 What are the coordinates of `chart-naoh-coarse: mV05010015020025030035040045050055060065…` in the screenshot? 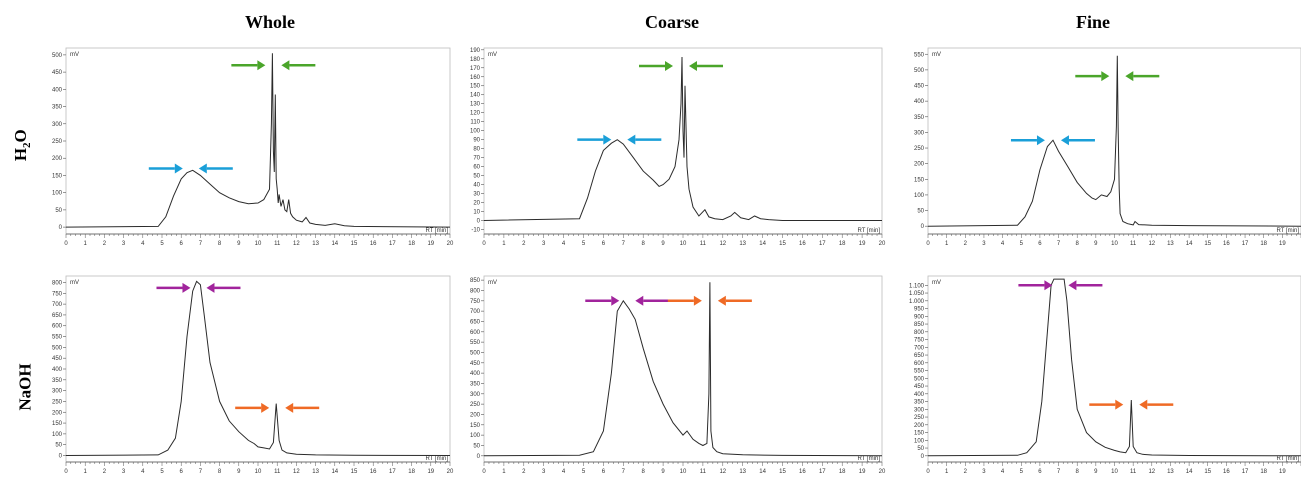 It's located at (678, 375).